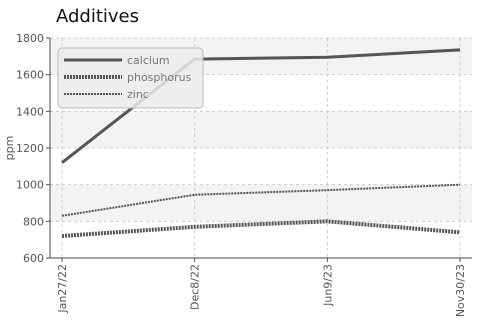 The width and height of the screenshot is (488, 321). I want to click on chart-title: Additives, so click(98, 16).